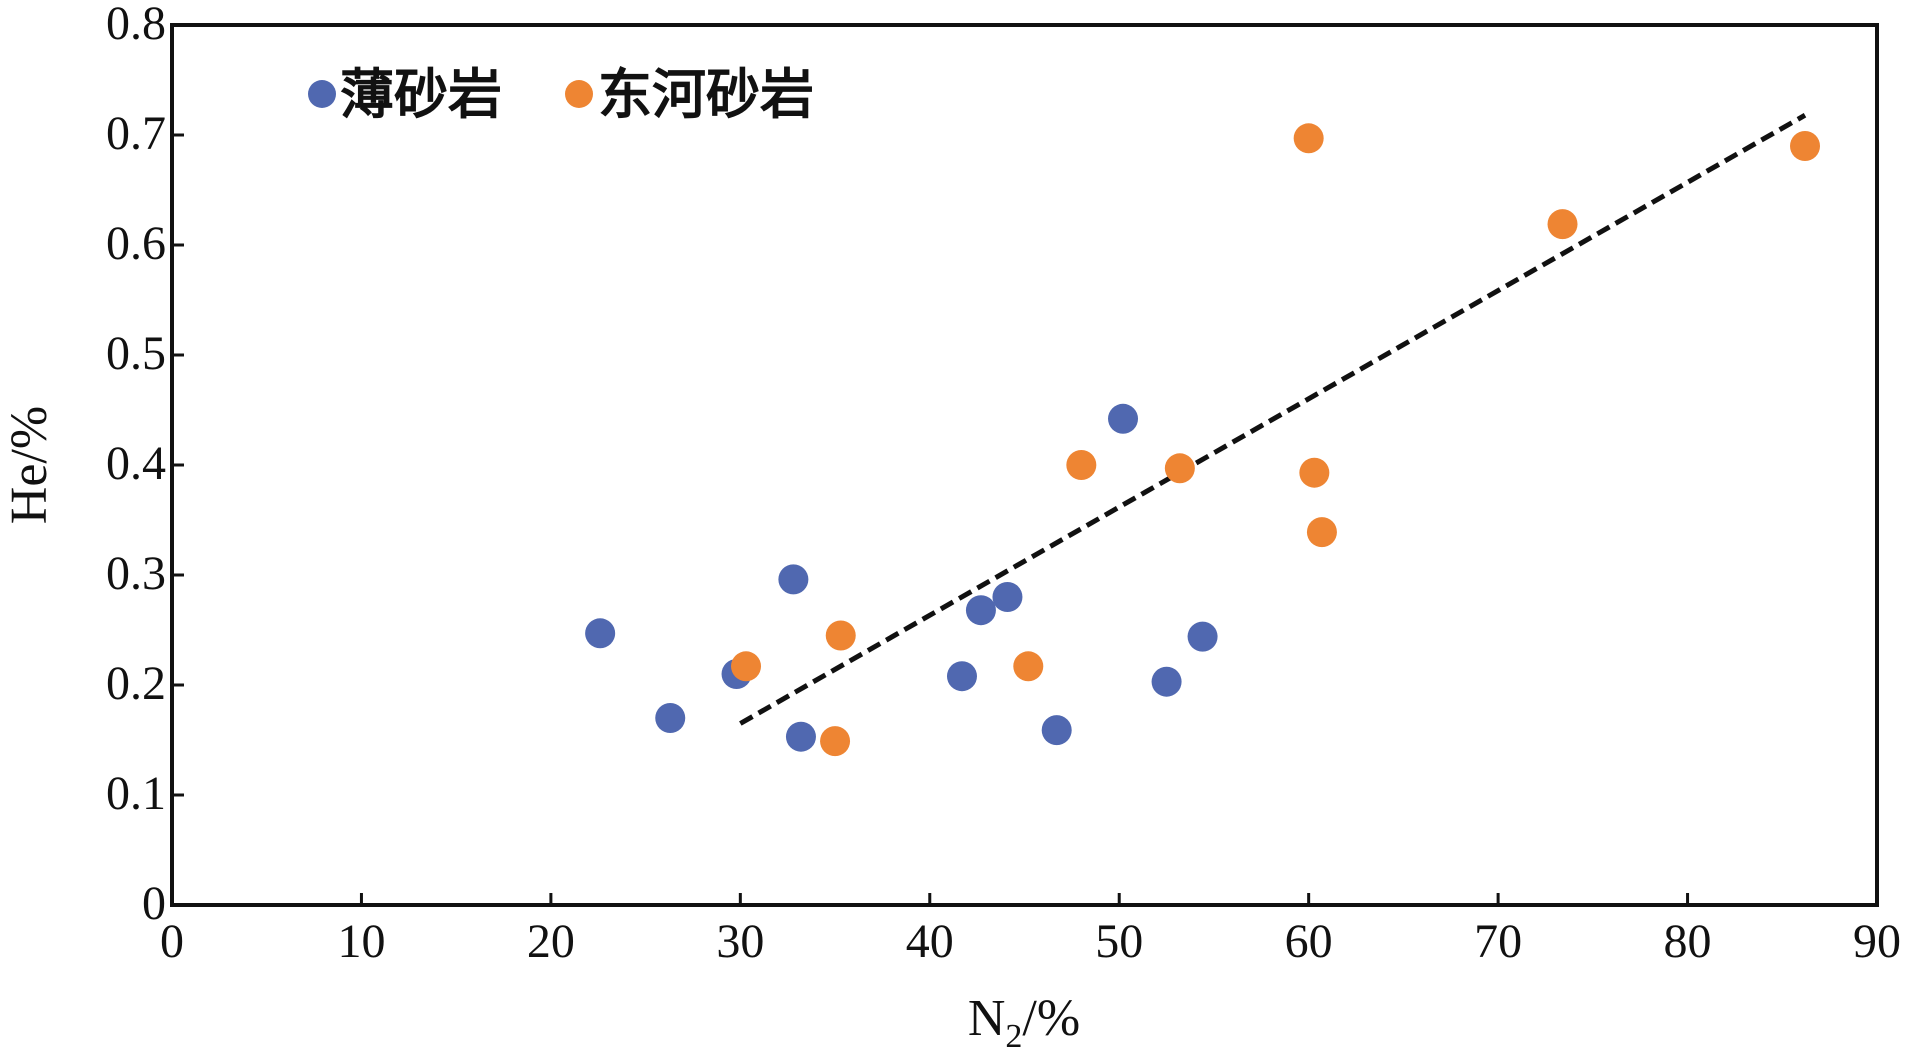 The height and width of the screenshot is (1050, 1908). I want to click on x-axis-title: N2/%, so click(1024, 1020).